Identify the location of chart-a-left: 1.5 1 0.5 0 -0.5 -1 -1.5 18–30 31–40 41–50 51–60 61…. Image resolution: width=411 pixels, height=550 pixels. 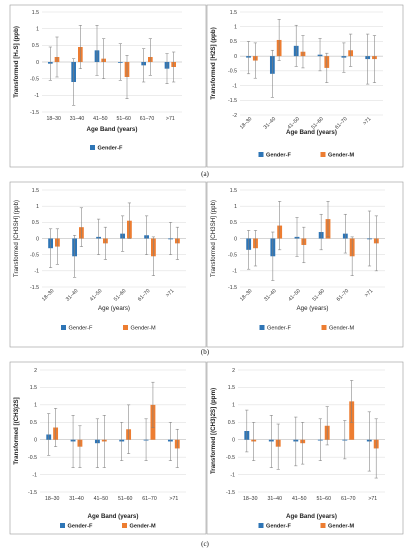
(108, 86).